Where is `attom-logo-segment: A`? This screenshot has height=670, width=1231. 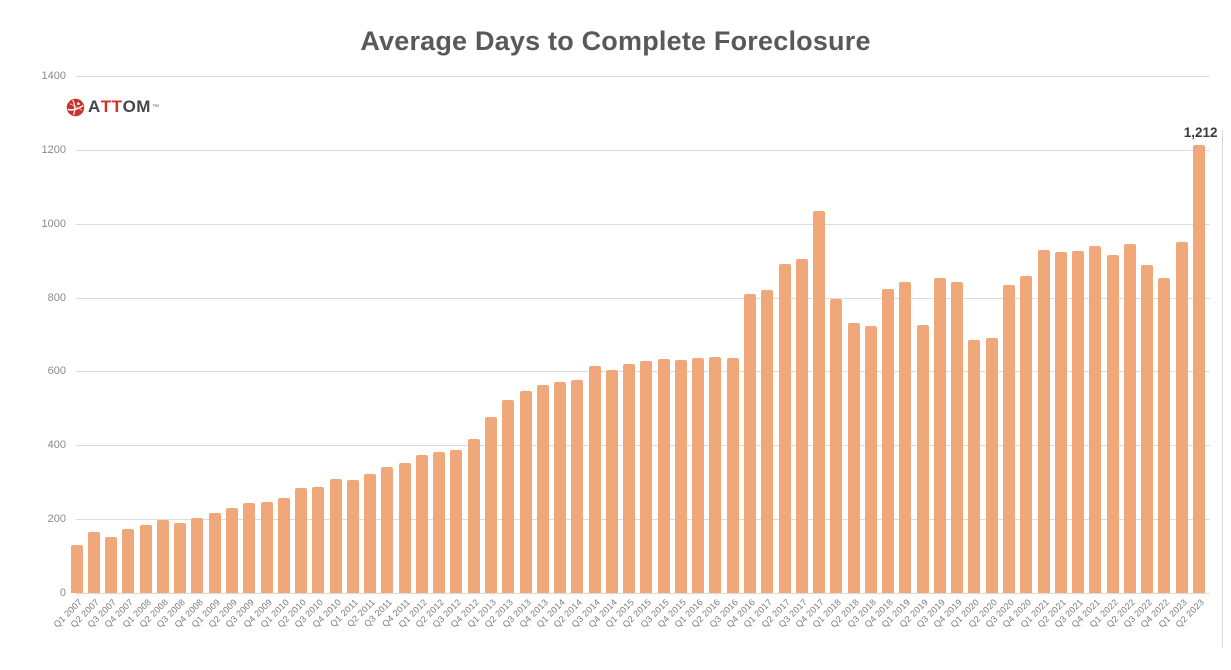 attom-logo-segment: A is located at coordinates (94, 106).